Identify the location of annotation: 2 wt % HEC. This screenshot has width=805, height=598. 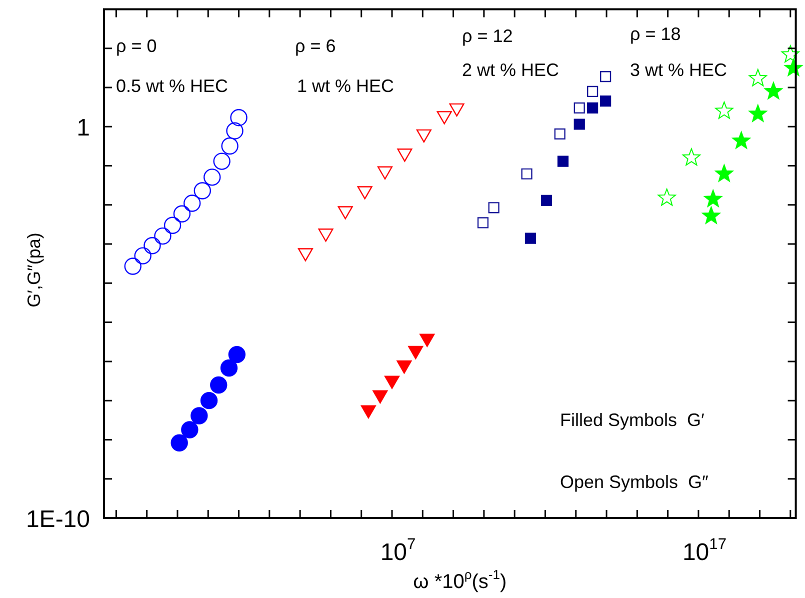
(511, 70).